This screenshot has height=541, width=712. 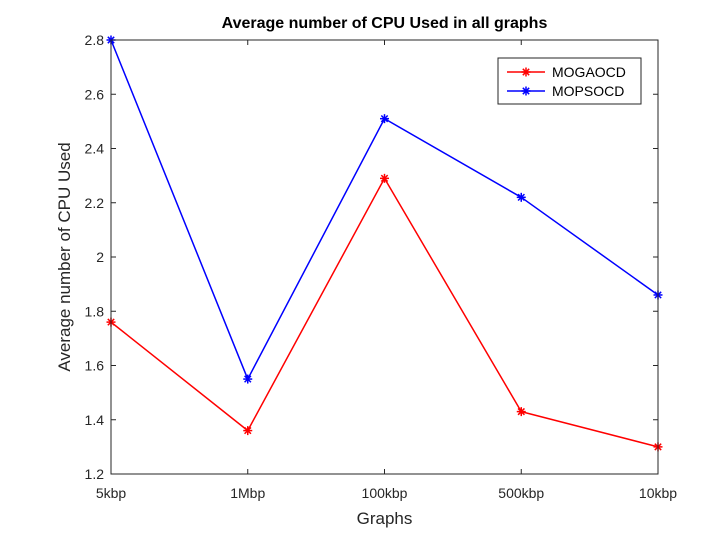 What do you see at coordinates (248, 431) in the screenshot?
I see `data-point-mogaocd-1mbp` at bounding box center [248, 431].